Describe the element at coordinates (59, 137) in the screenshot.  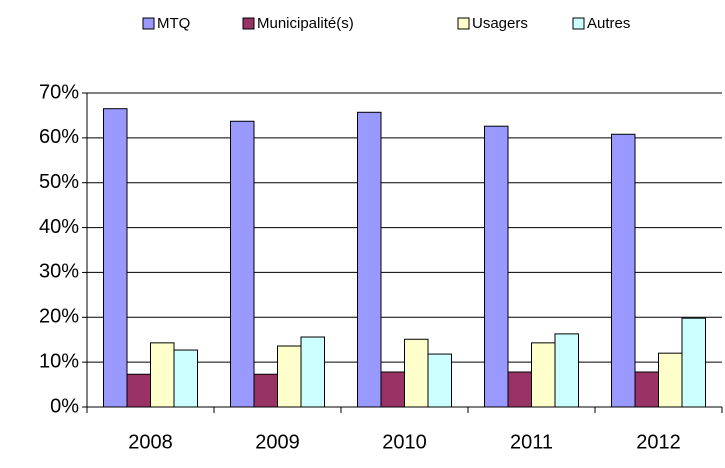
I see `y-tick-label: 60%` at that location.